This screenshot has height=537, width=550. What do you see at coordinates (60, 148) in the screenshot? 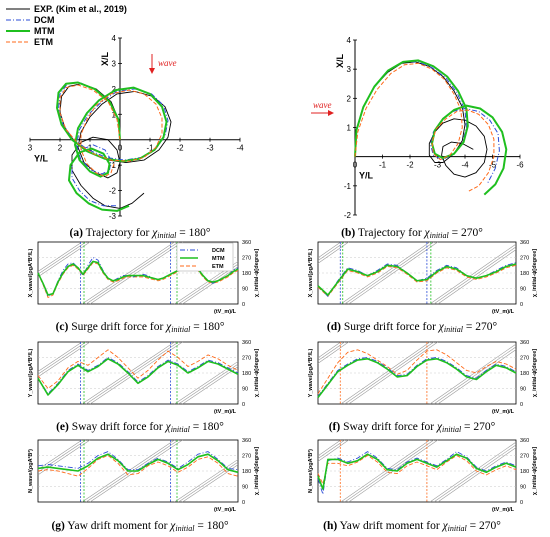
I see `x-tick-label: 2` at bounding box center [60, 148].